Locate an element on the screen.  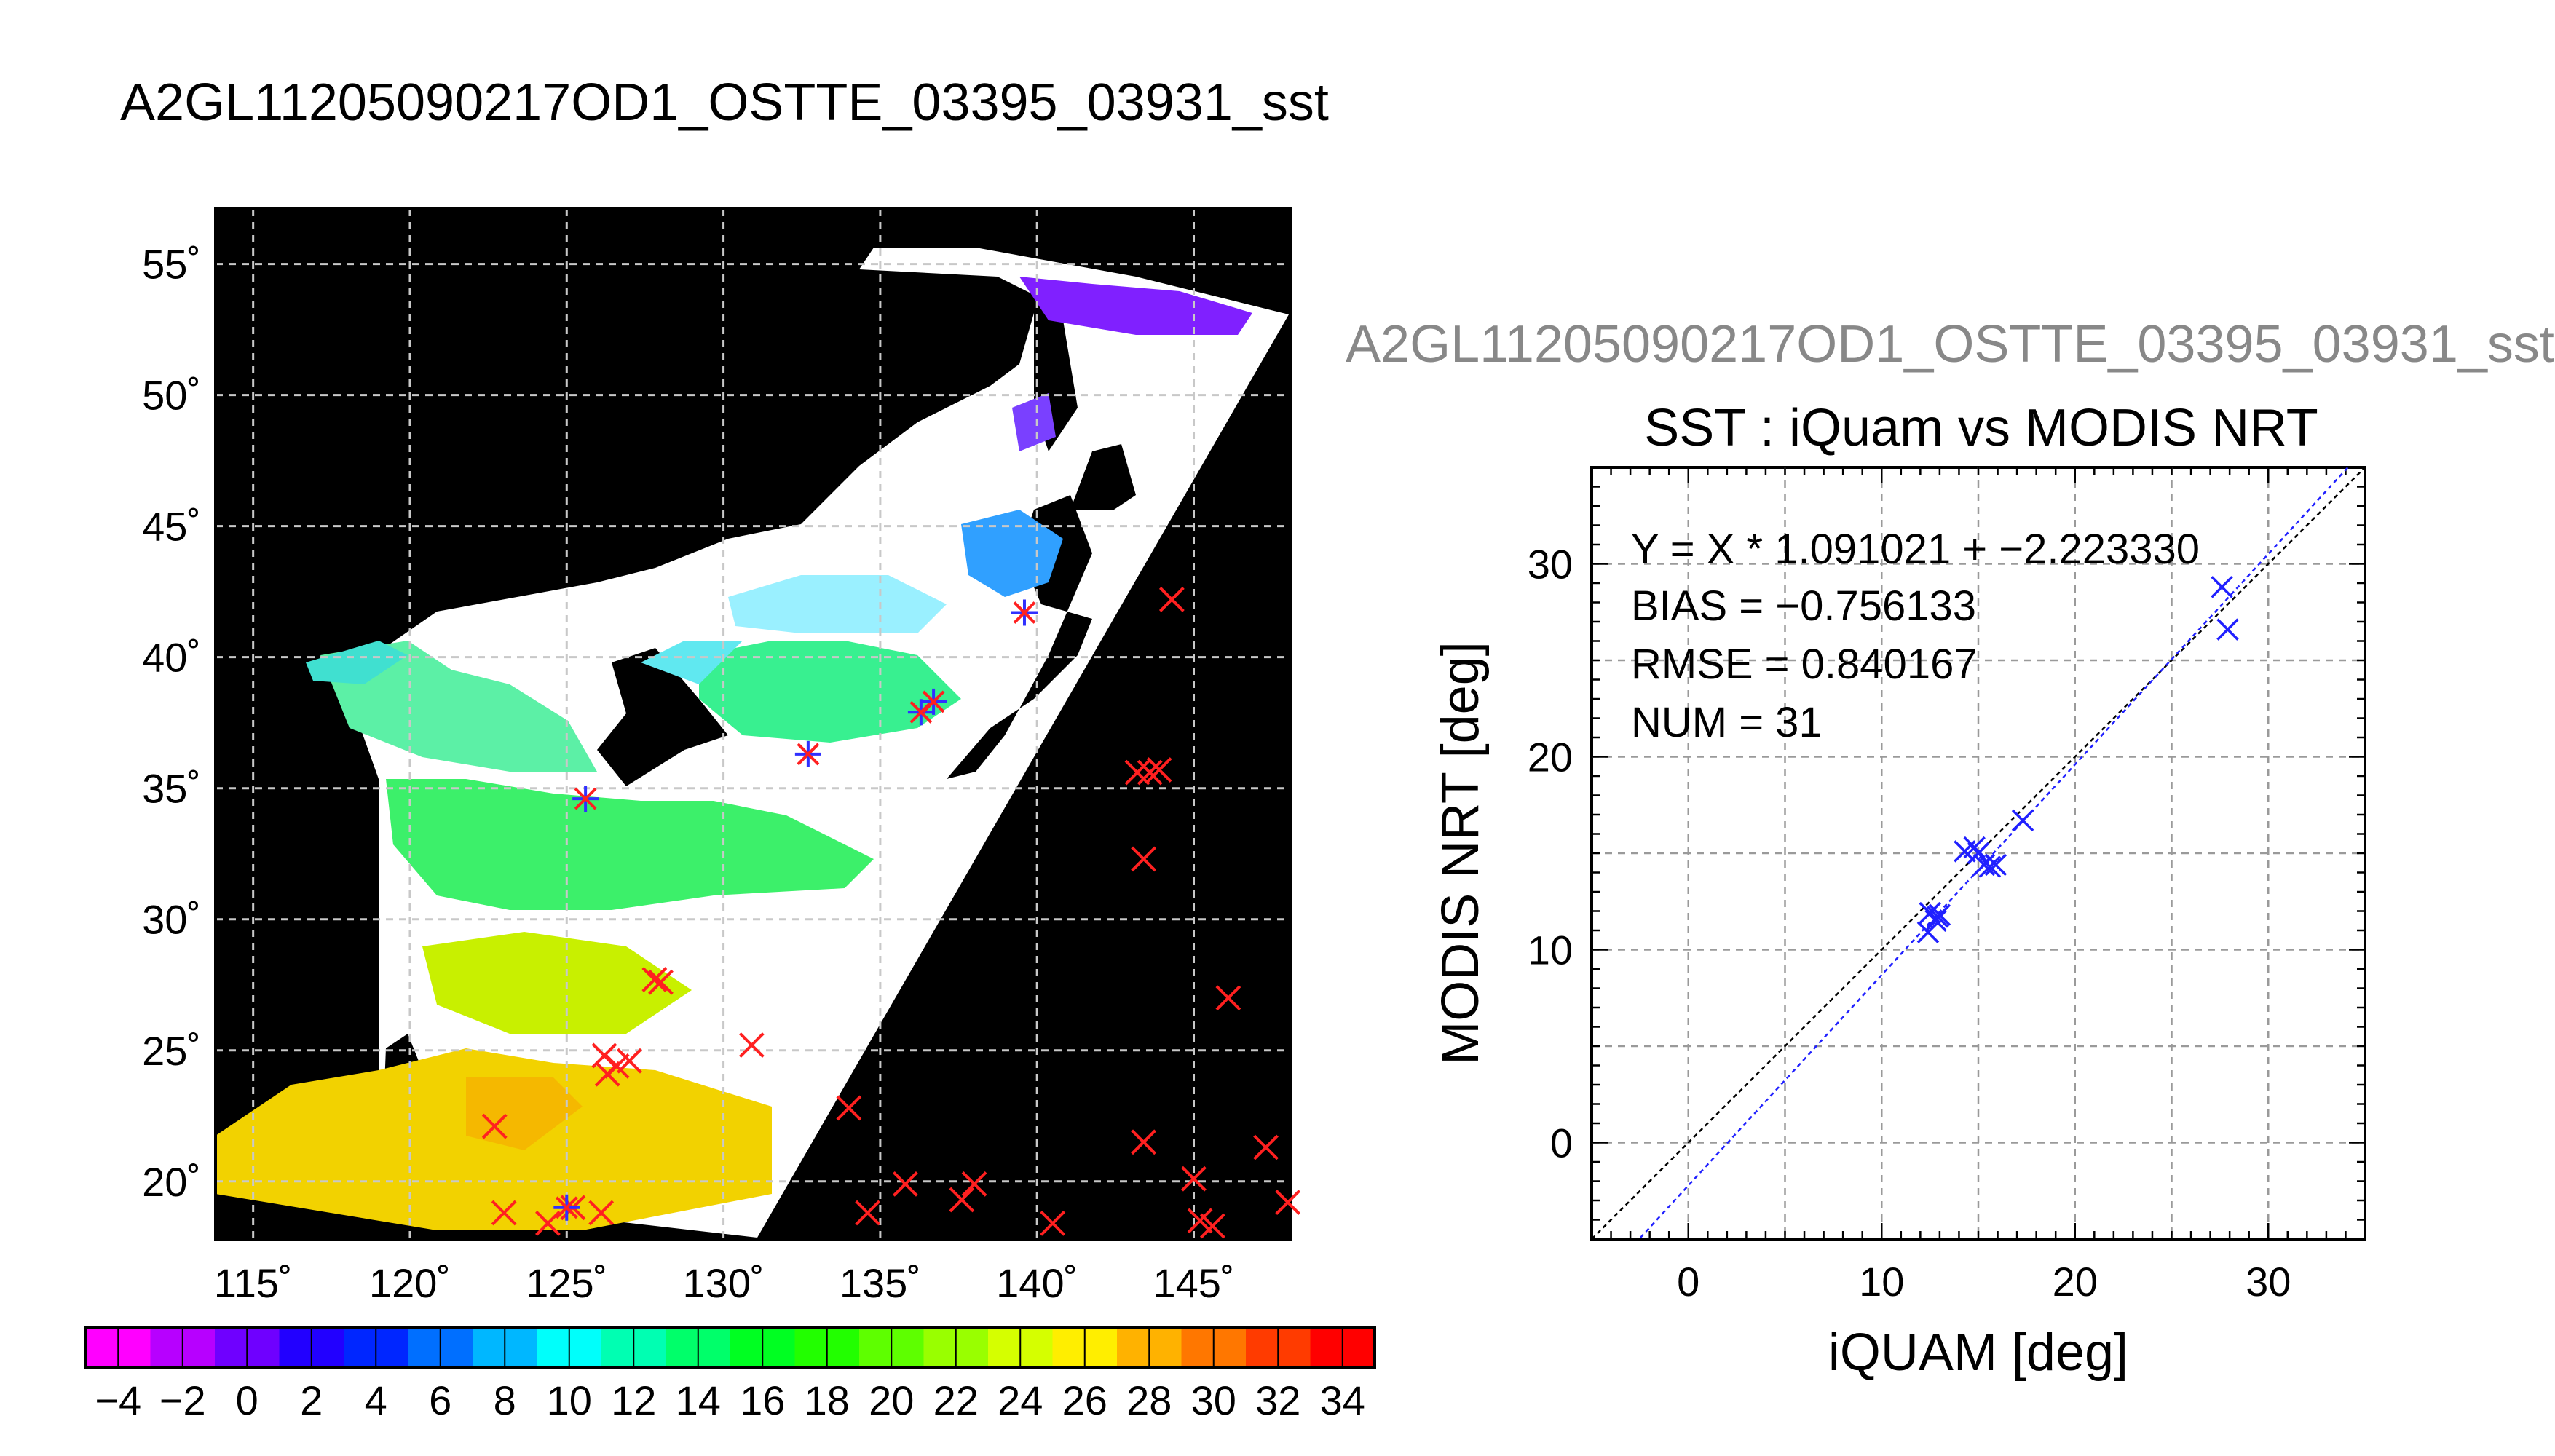
map-title: A2GL11205090217OD1_OSTTE_03395_03931_sst is located at coordinates (724, 103).